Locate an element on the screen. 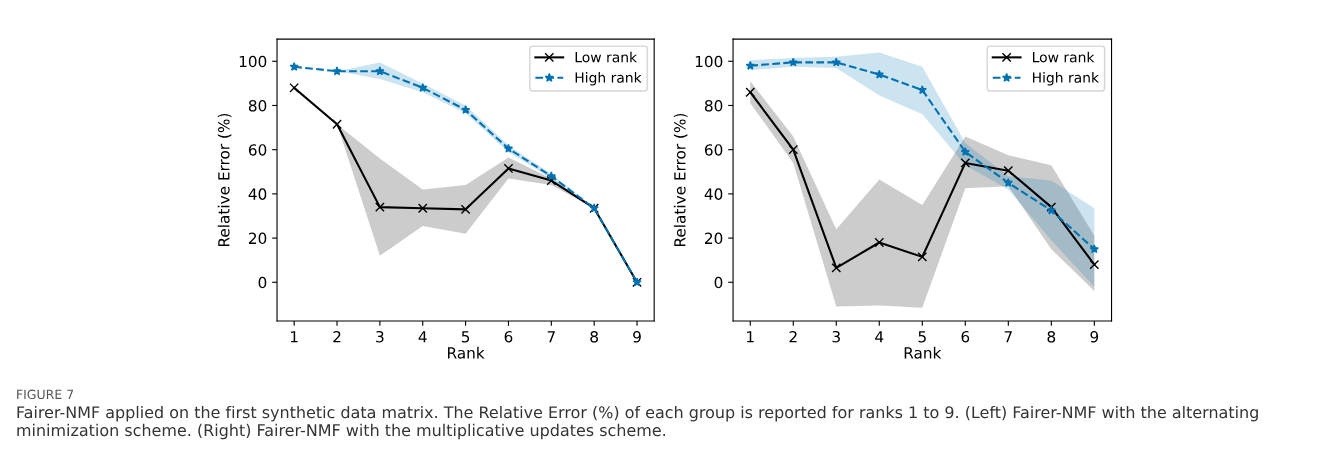 This screenshot has height=472, width=1328. caption: FIGURE 7 is located at coordinates (45, 394).